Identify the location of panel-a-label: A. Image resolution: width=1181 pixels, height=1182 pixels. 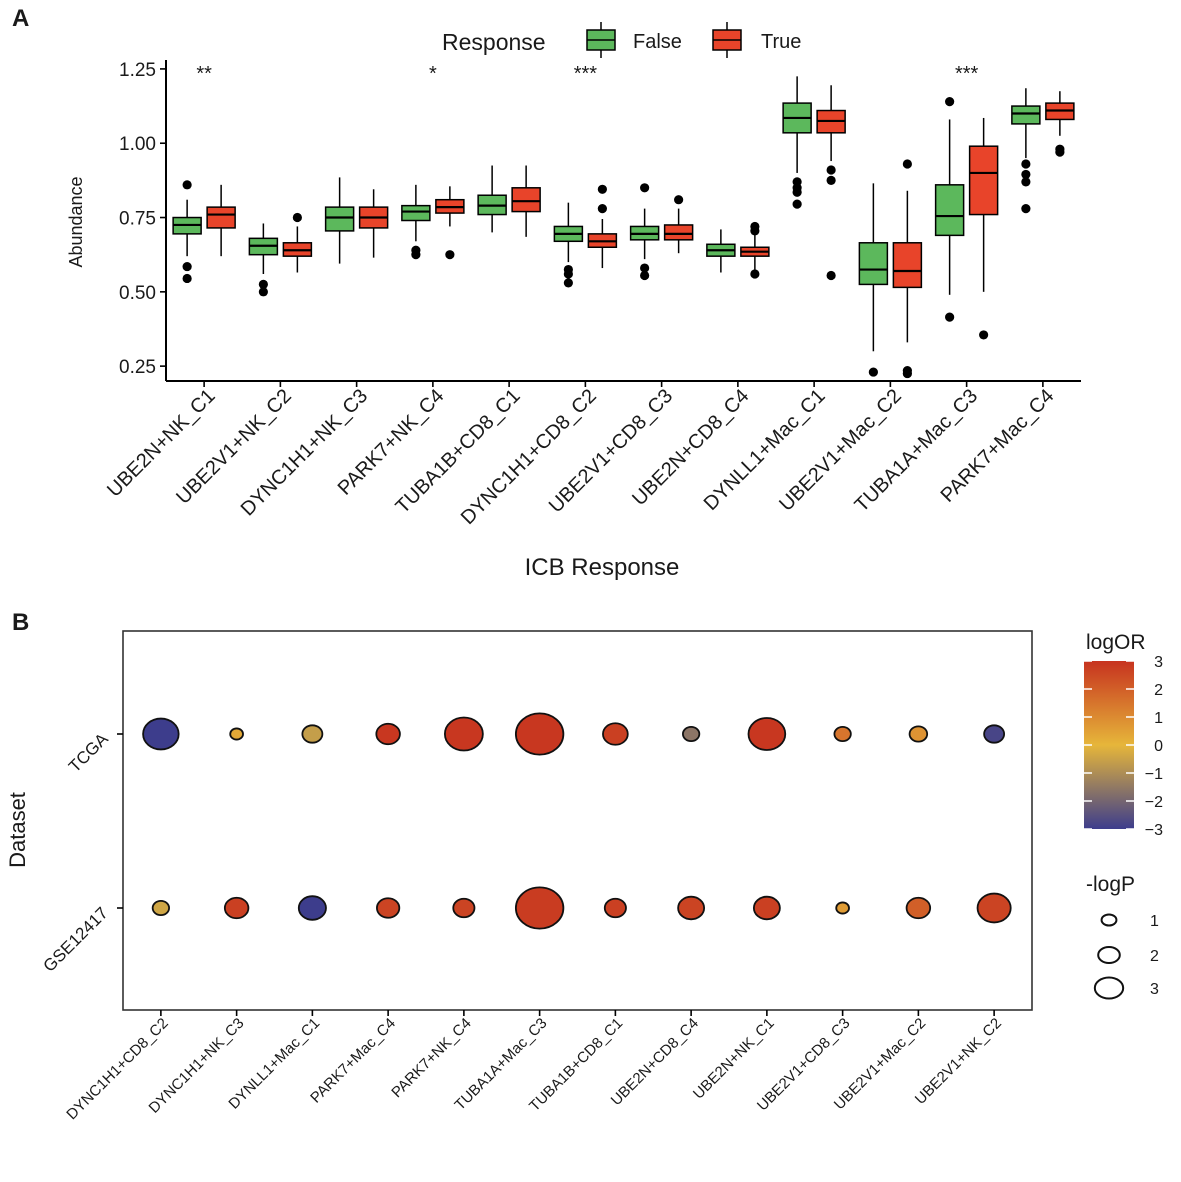
(20, 18).